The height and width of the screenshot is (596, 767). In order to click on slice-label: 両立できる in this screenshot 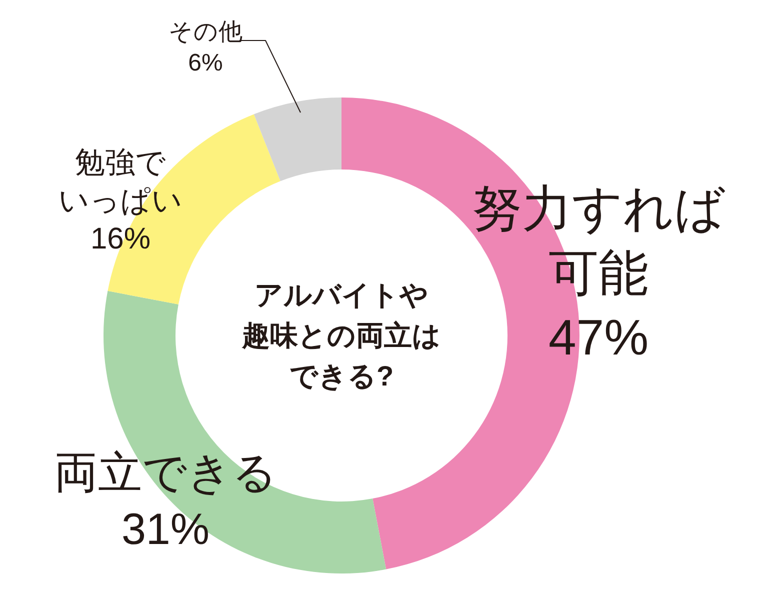, I will do `click(165, 473)`.